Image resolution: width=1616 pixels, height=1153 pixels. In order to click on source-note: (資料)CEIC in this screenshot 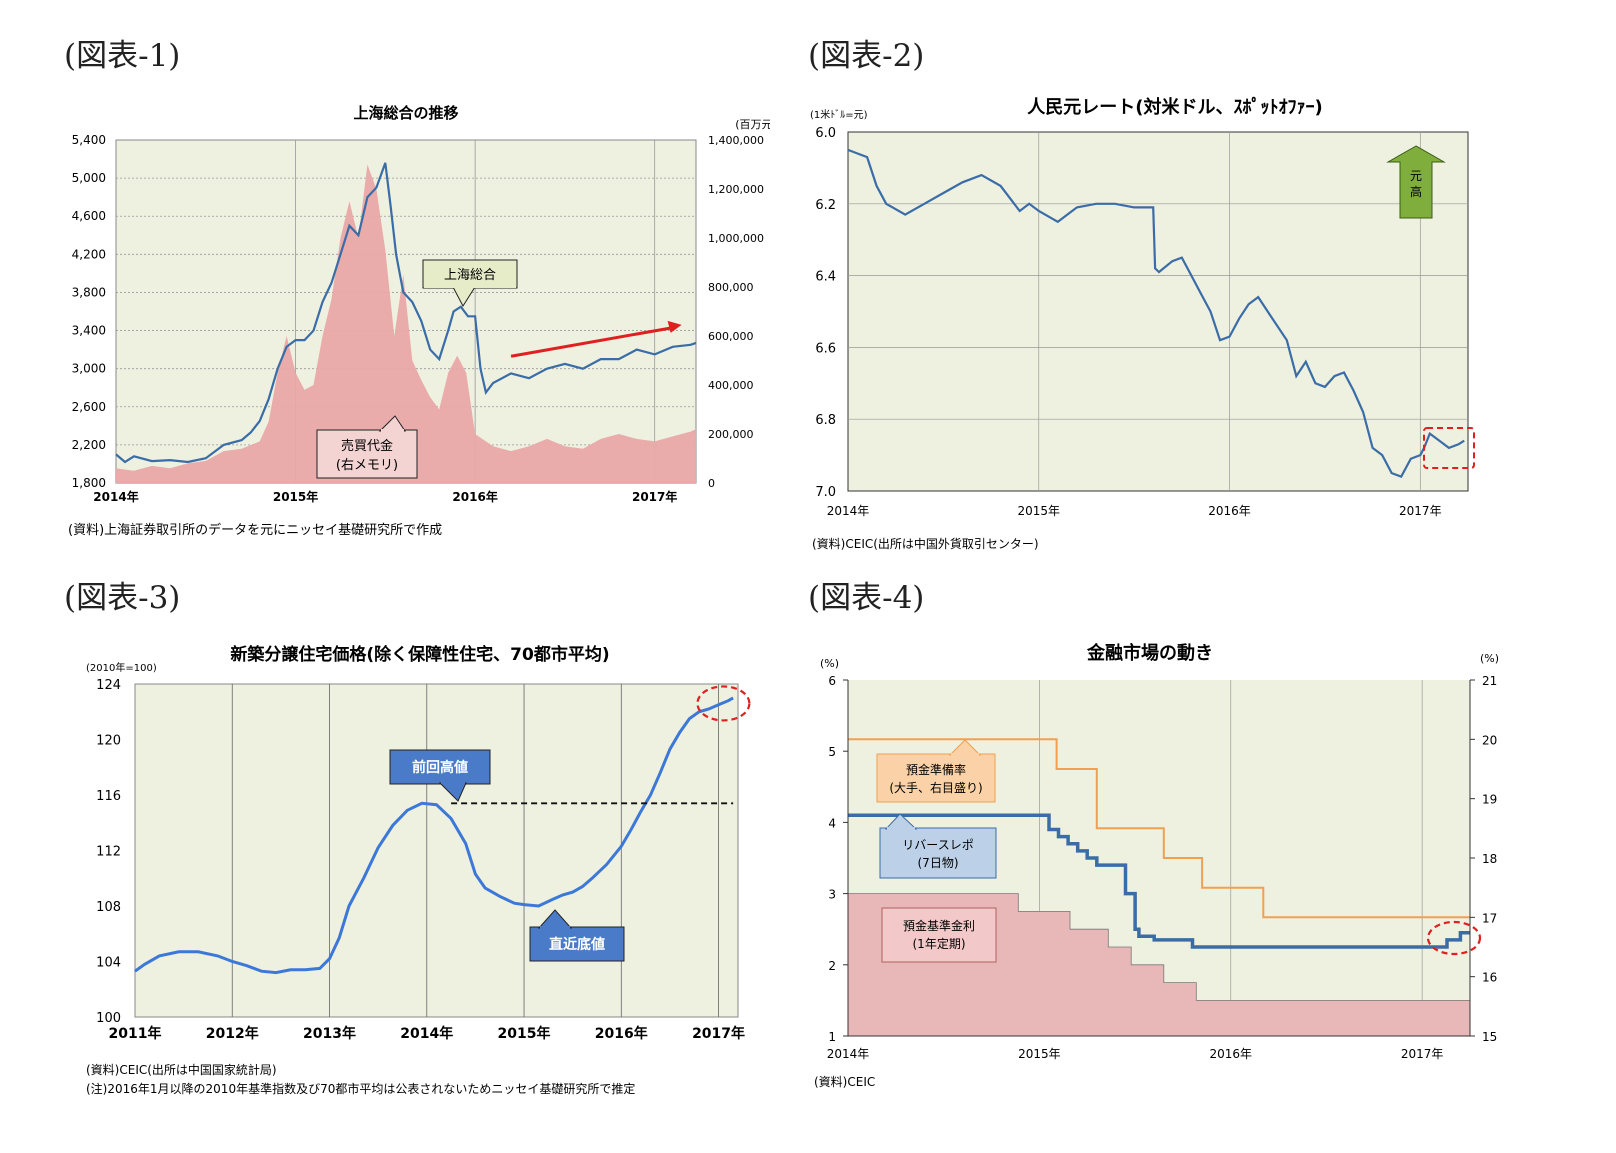, I will do `click(844, 1082)`.